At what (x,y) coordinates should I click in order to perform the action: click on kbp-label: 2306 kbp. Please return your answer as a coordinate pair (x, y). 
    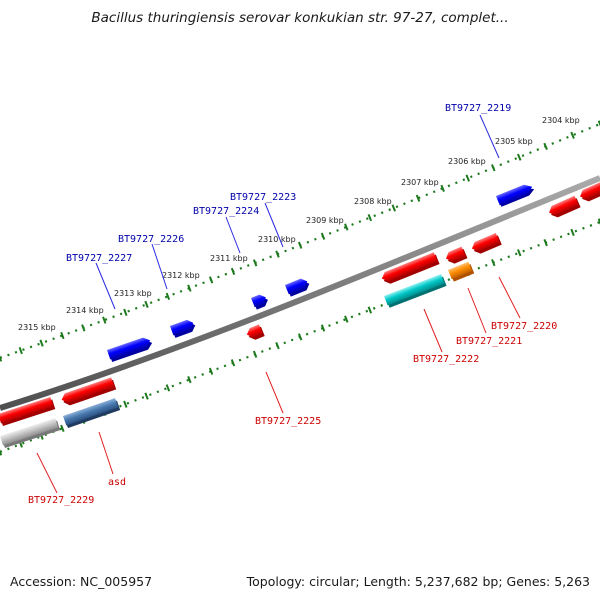
    Looking at the image, I should click on (467, 161).